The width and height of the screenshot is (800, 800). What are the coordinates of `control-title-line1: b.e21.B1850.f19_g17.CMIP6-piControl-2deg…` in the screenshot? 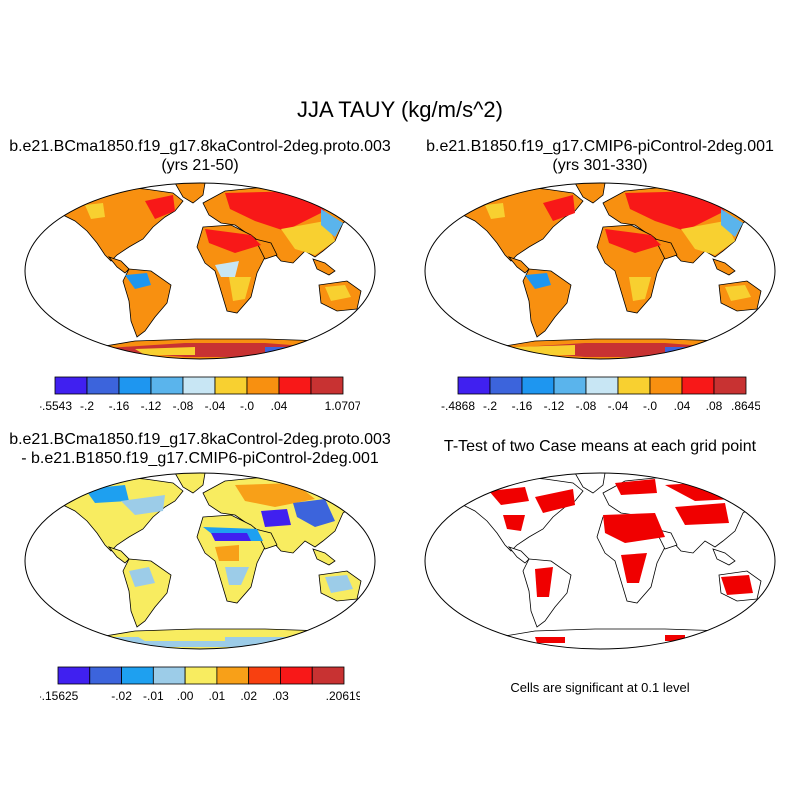 It's located at (600, 146).